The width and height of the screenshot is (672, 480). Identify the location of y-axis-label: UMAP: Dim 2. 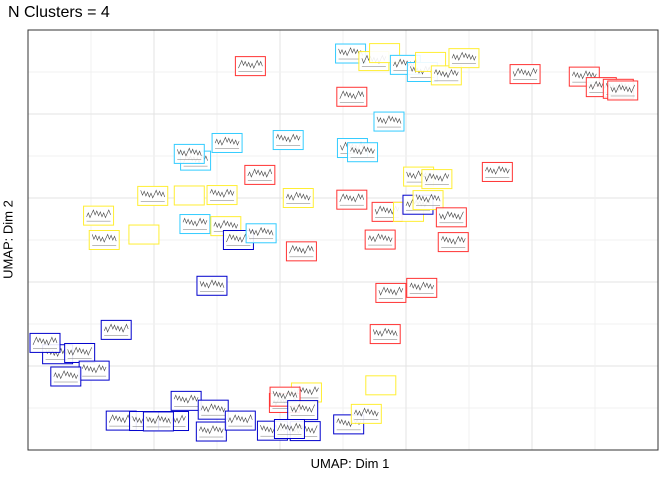
(8, 239).